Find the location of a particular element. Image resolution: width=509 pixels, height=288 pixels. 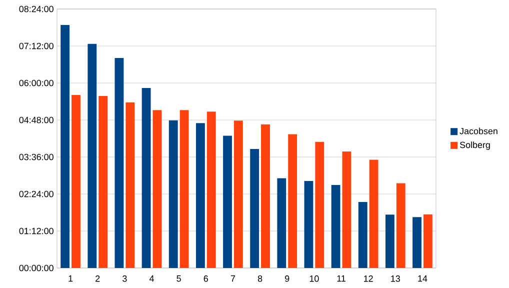

legend-label: Solberg is located at coordinates (475, 145).